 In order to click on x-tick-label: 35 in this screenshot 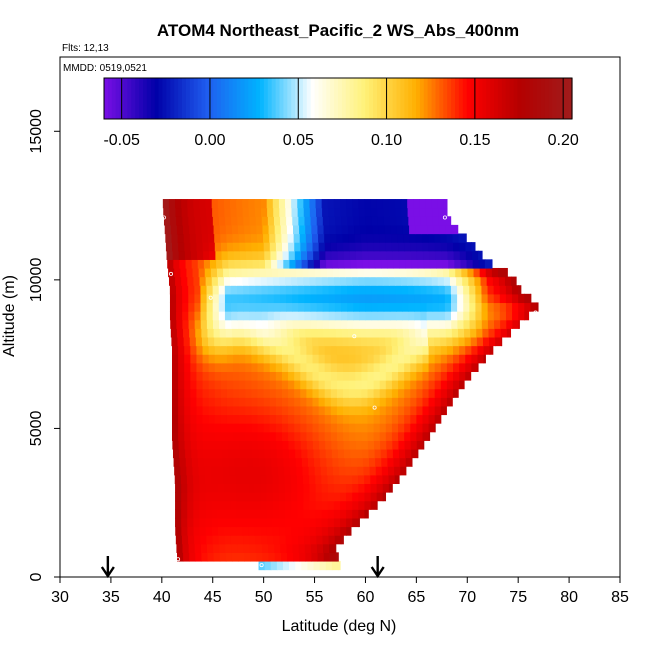, I will do `click(111, 597)`.